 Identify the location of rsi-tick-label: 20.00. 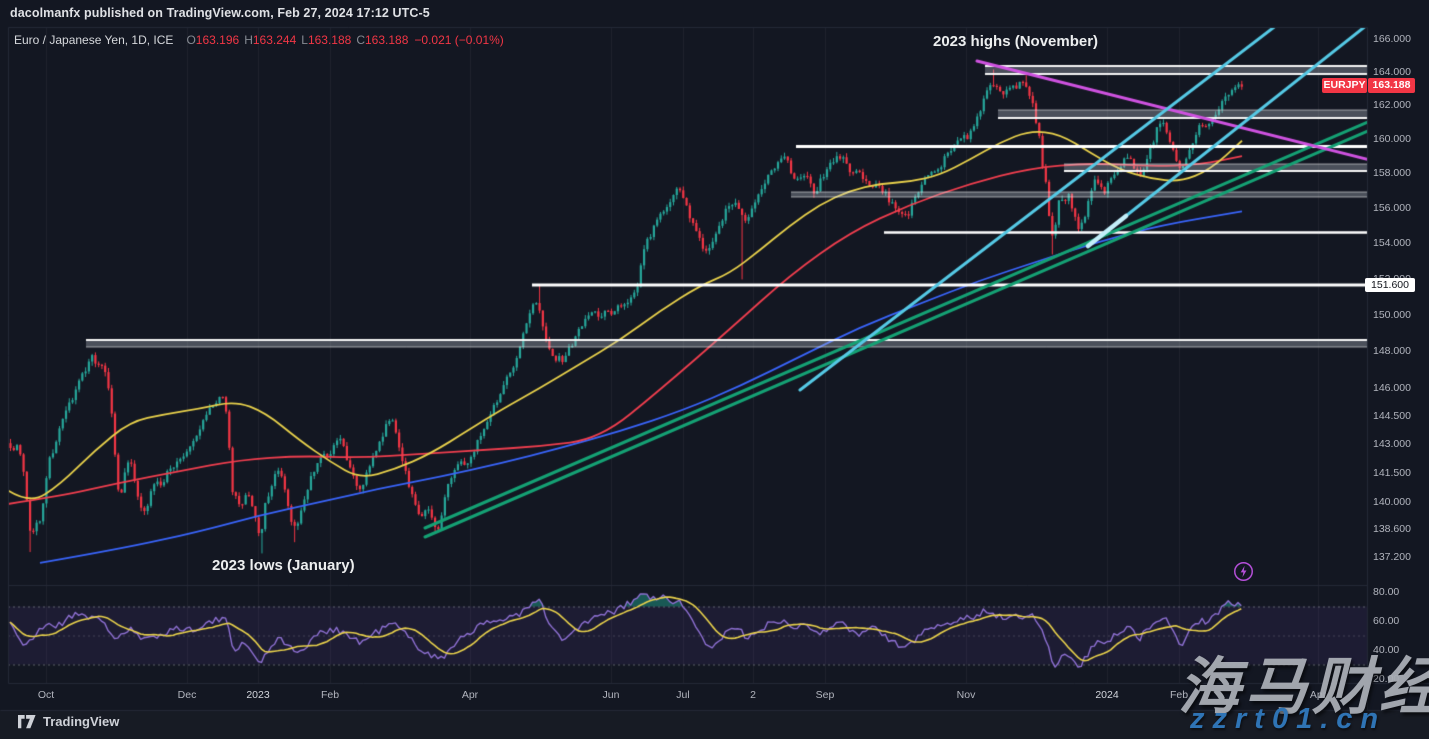
(1386, 679).